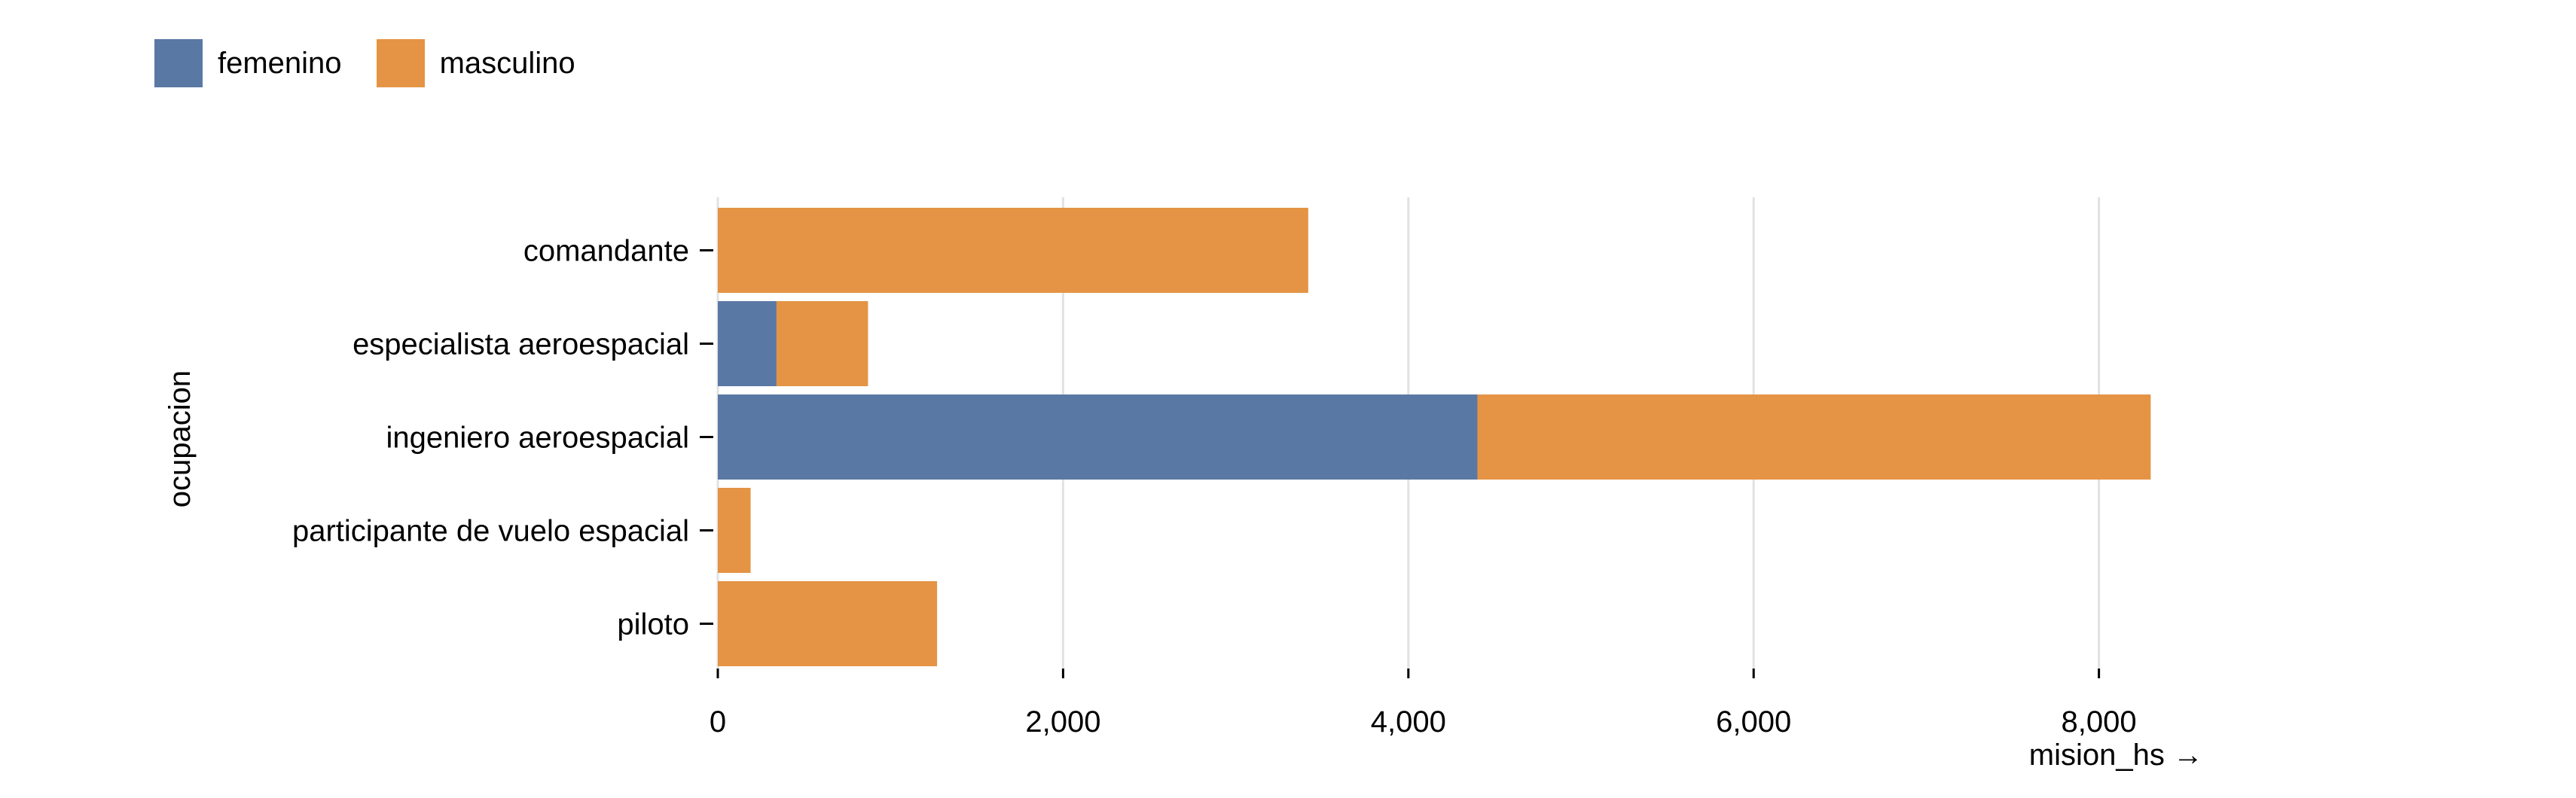  Describe the element at coordinates (2116, 756) in the screenshot. I see `x-axis-label: mision_hs →` at that location.